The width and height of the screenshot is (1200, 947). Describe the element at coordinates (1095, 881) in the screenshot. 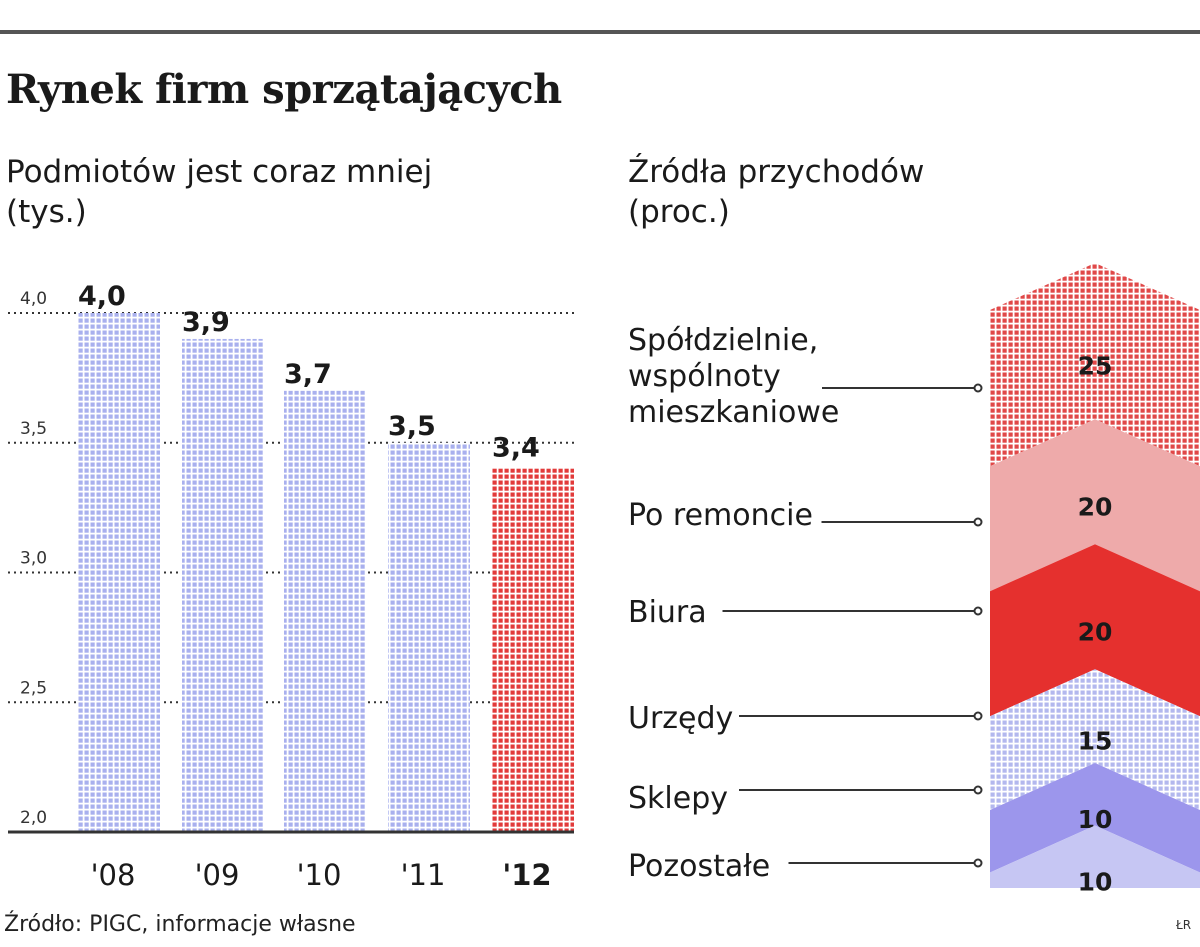

I see `stack-value-label: 10` at that location.